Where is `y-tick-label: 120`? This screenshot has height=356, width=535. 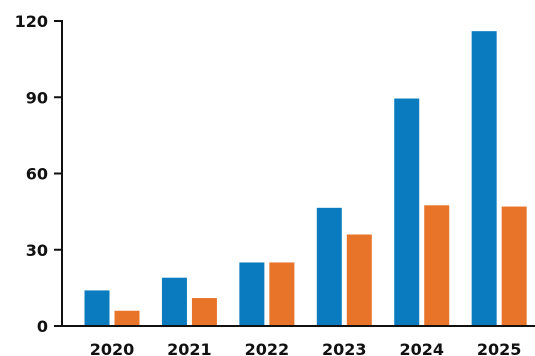 y-tick-label: 120 is located at coordinates (31, 21).